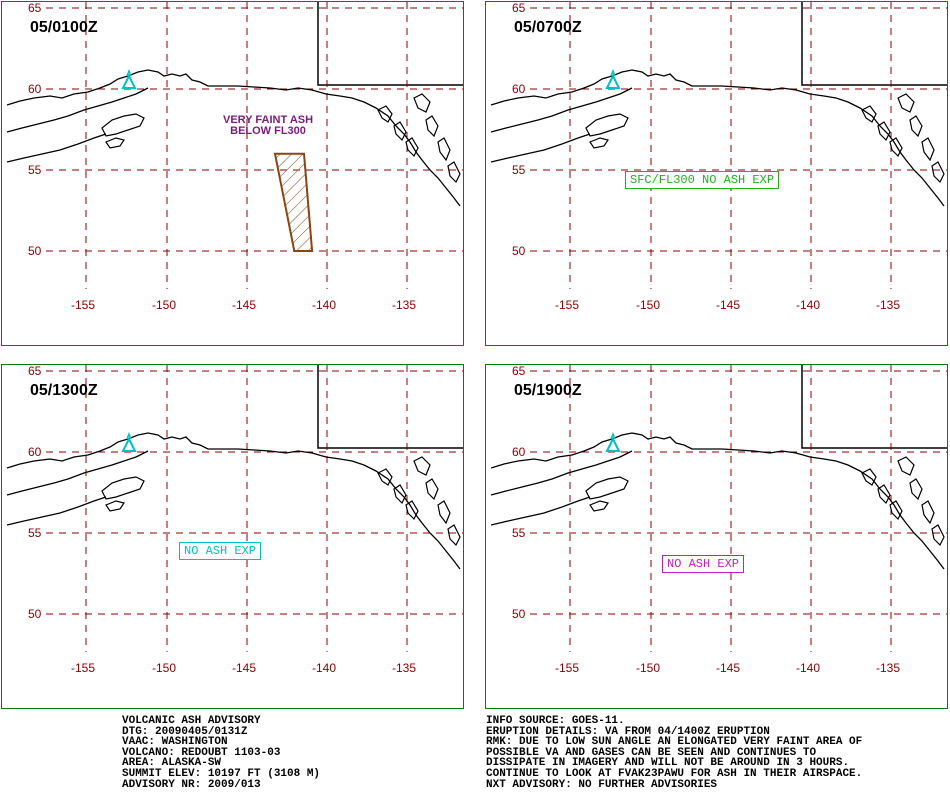  Describe the element at coordinates (702, 180) in the screenshot. I see `forecast-stamp: SFC/FL300 NO ASH EXP` at that location.